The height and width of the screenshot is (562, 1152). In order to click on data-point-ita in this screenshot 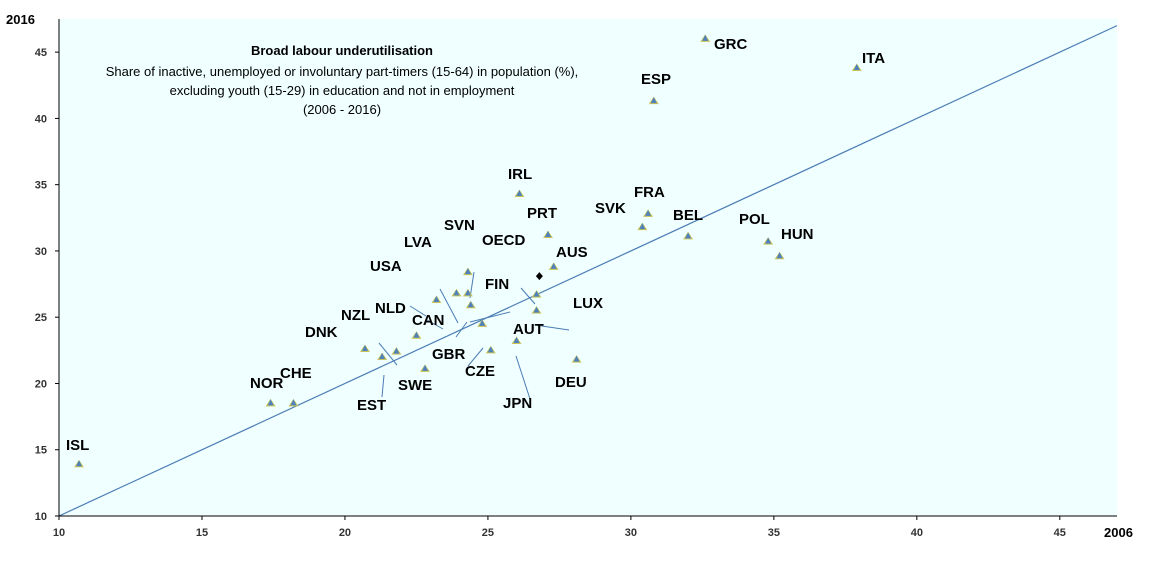, I will do `click(856, 67)`.